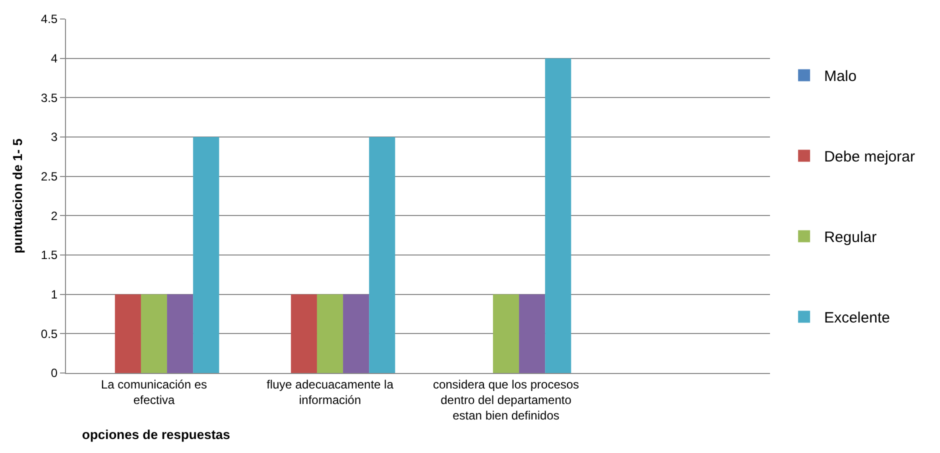 This screenshot has width=940, height=453. What do you see at coordinates (49, 177) in the screenshot?
I see `y-tick-label: 2.5` at bounding box center [49, 177].